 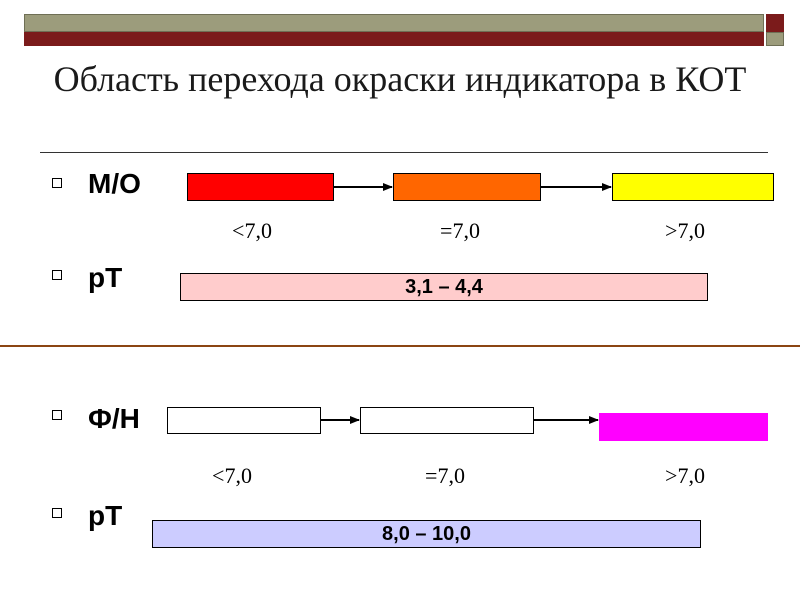 I want to click on label-fn-pt: рТ, so click(x=105, y=515).